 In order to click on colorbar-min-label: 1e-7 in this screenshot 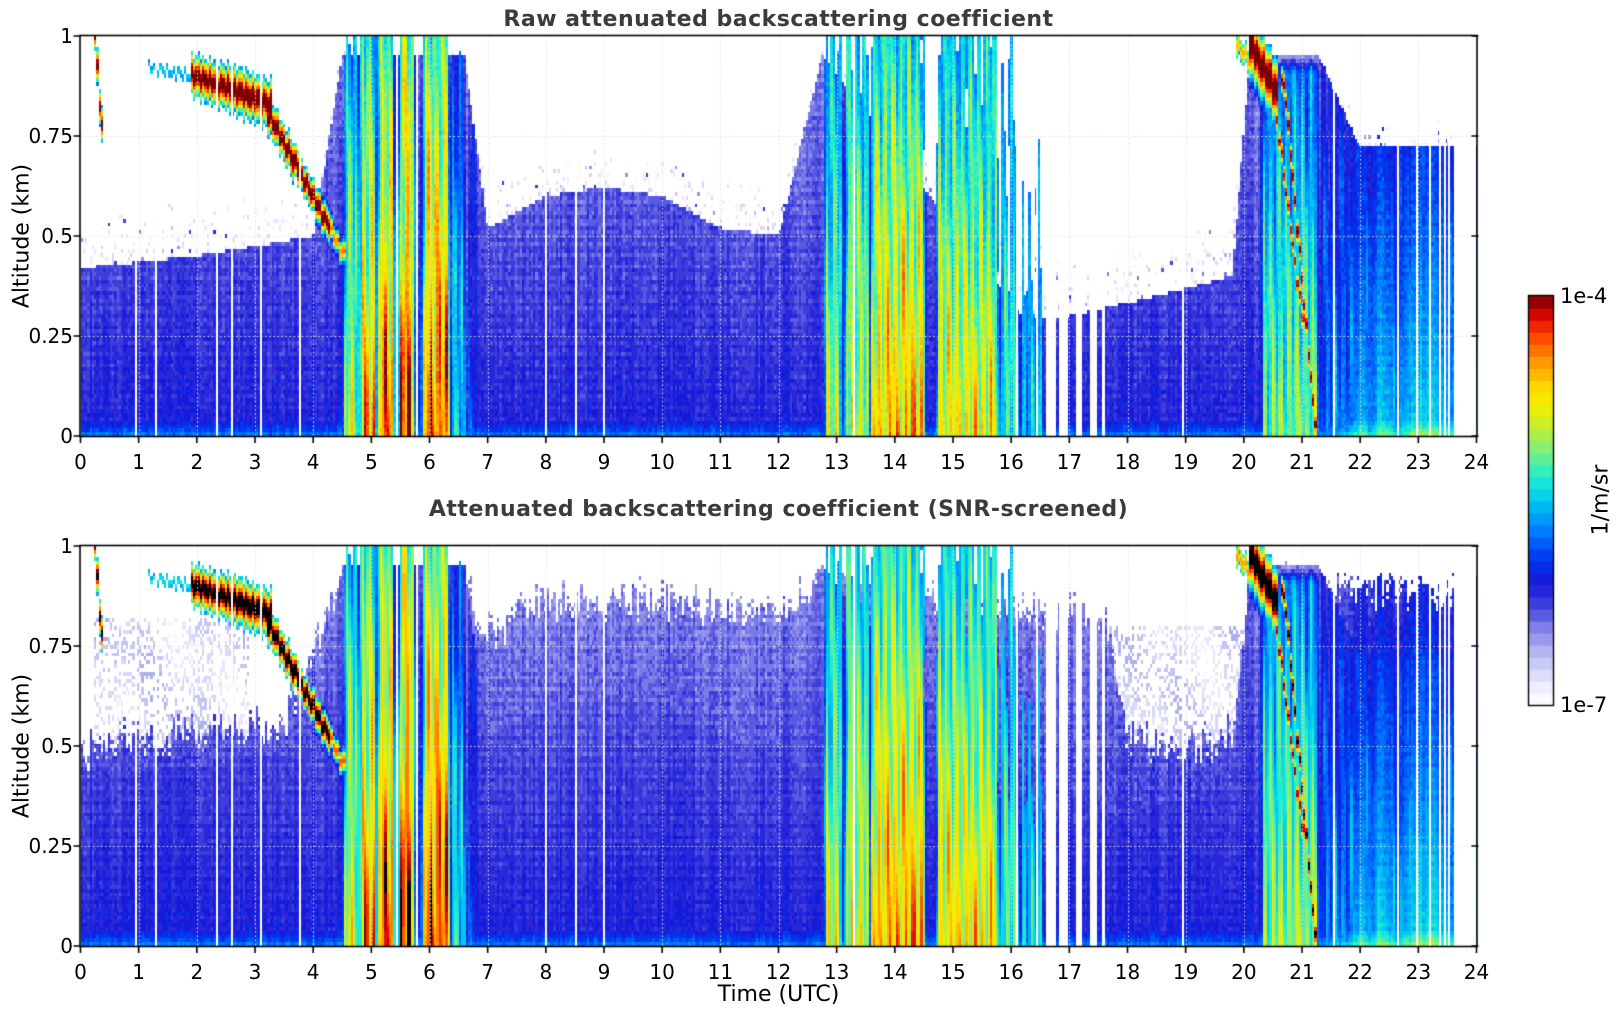, I will do `click(1584, 705)`.